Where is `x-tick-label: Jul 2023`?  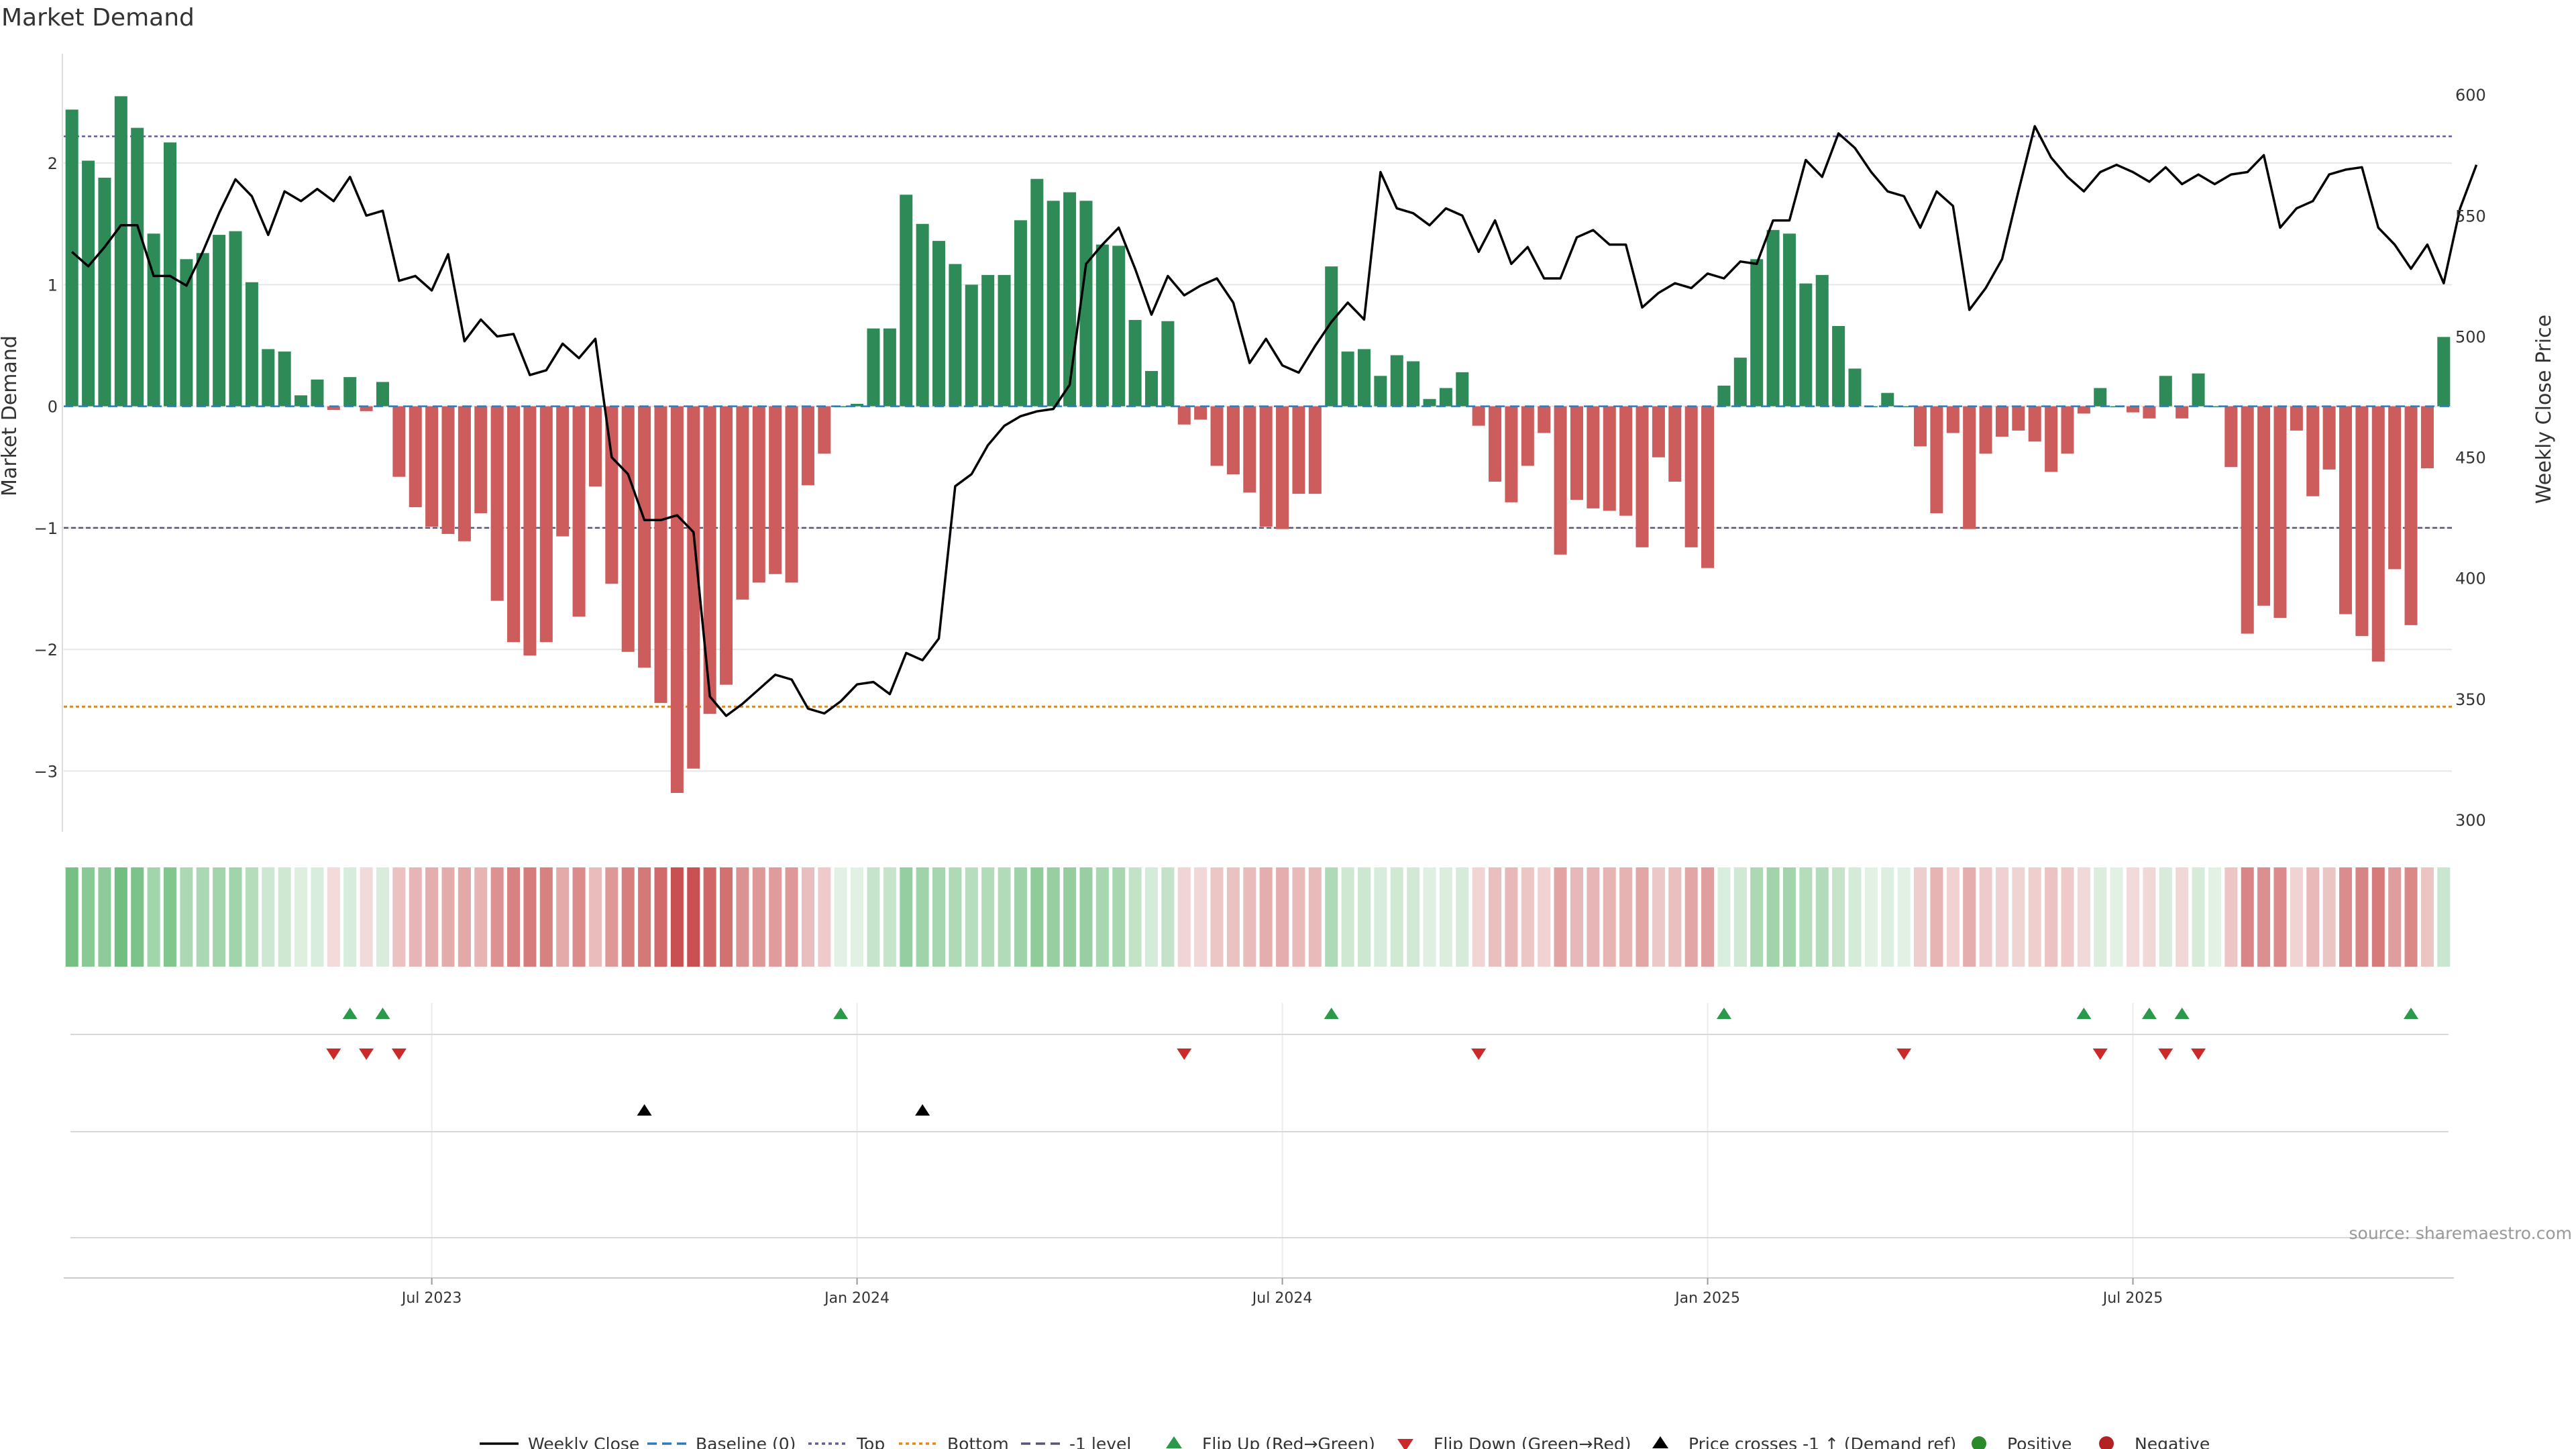
x-tick-label: Jul 2023 is located at coordinates (431, 1298).